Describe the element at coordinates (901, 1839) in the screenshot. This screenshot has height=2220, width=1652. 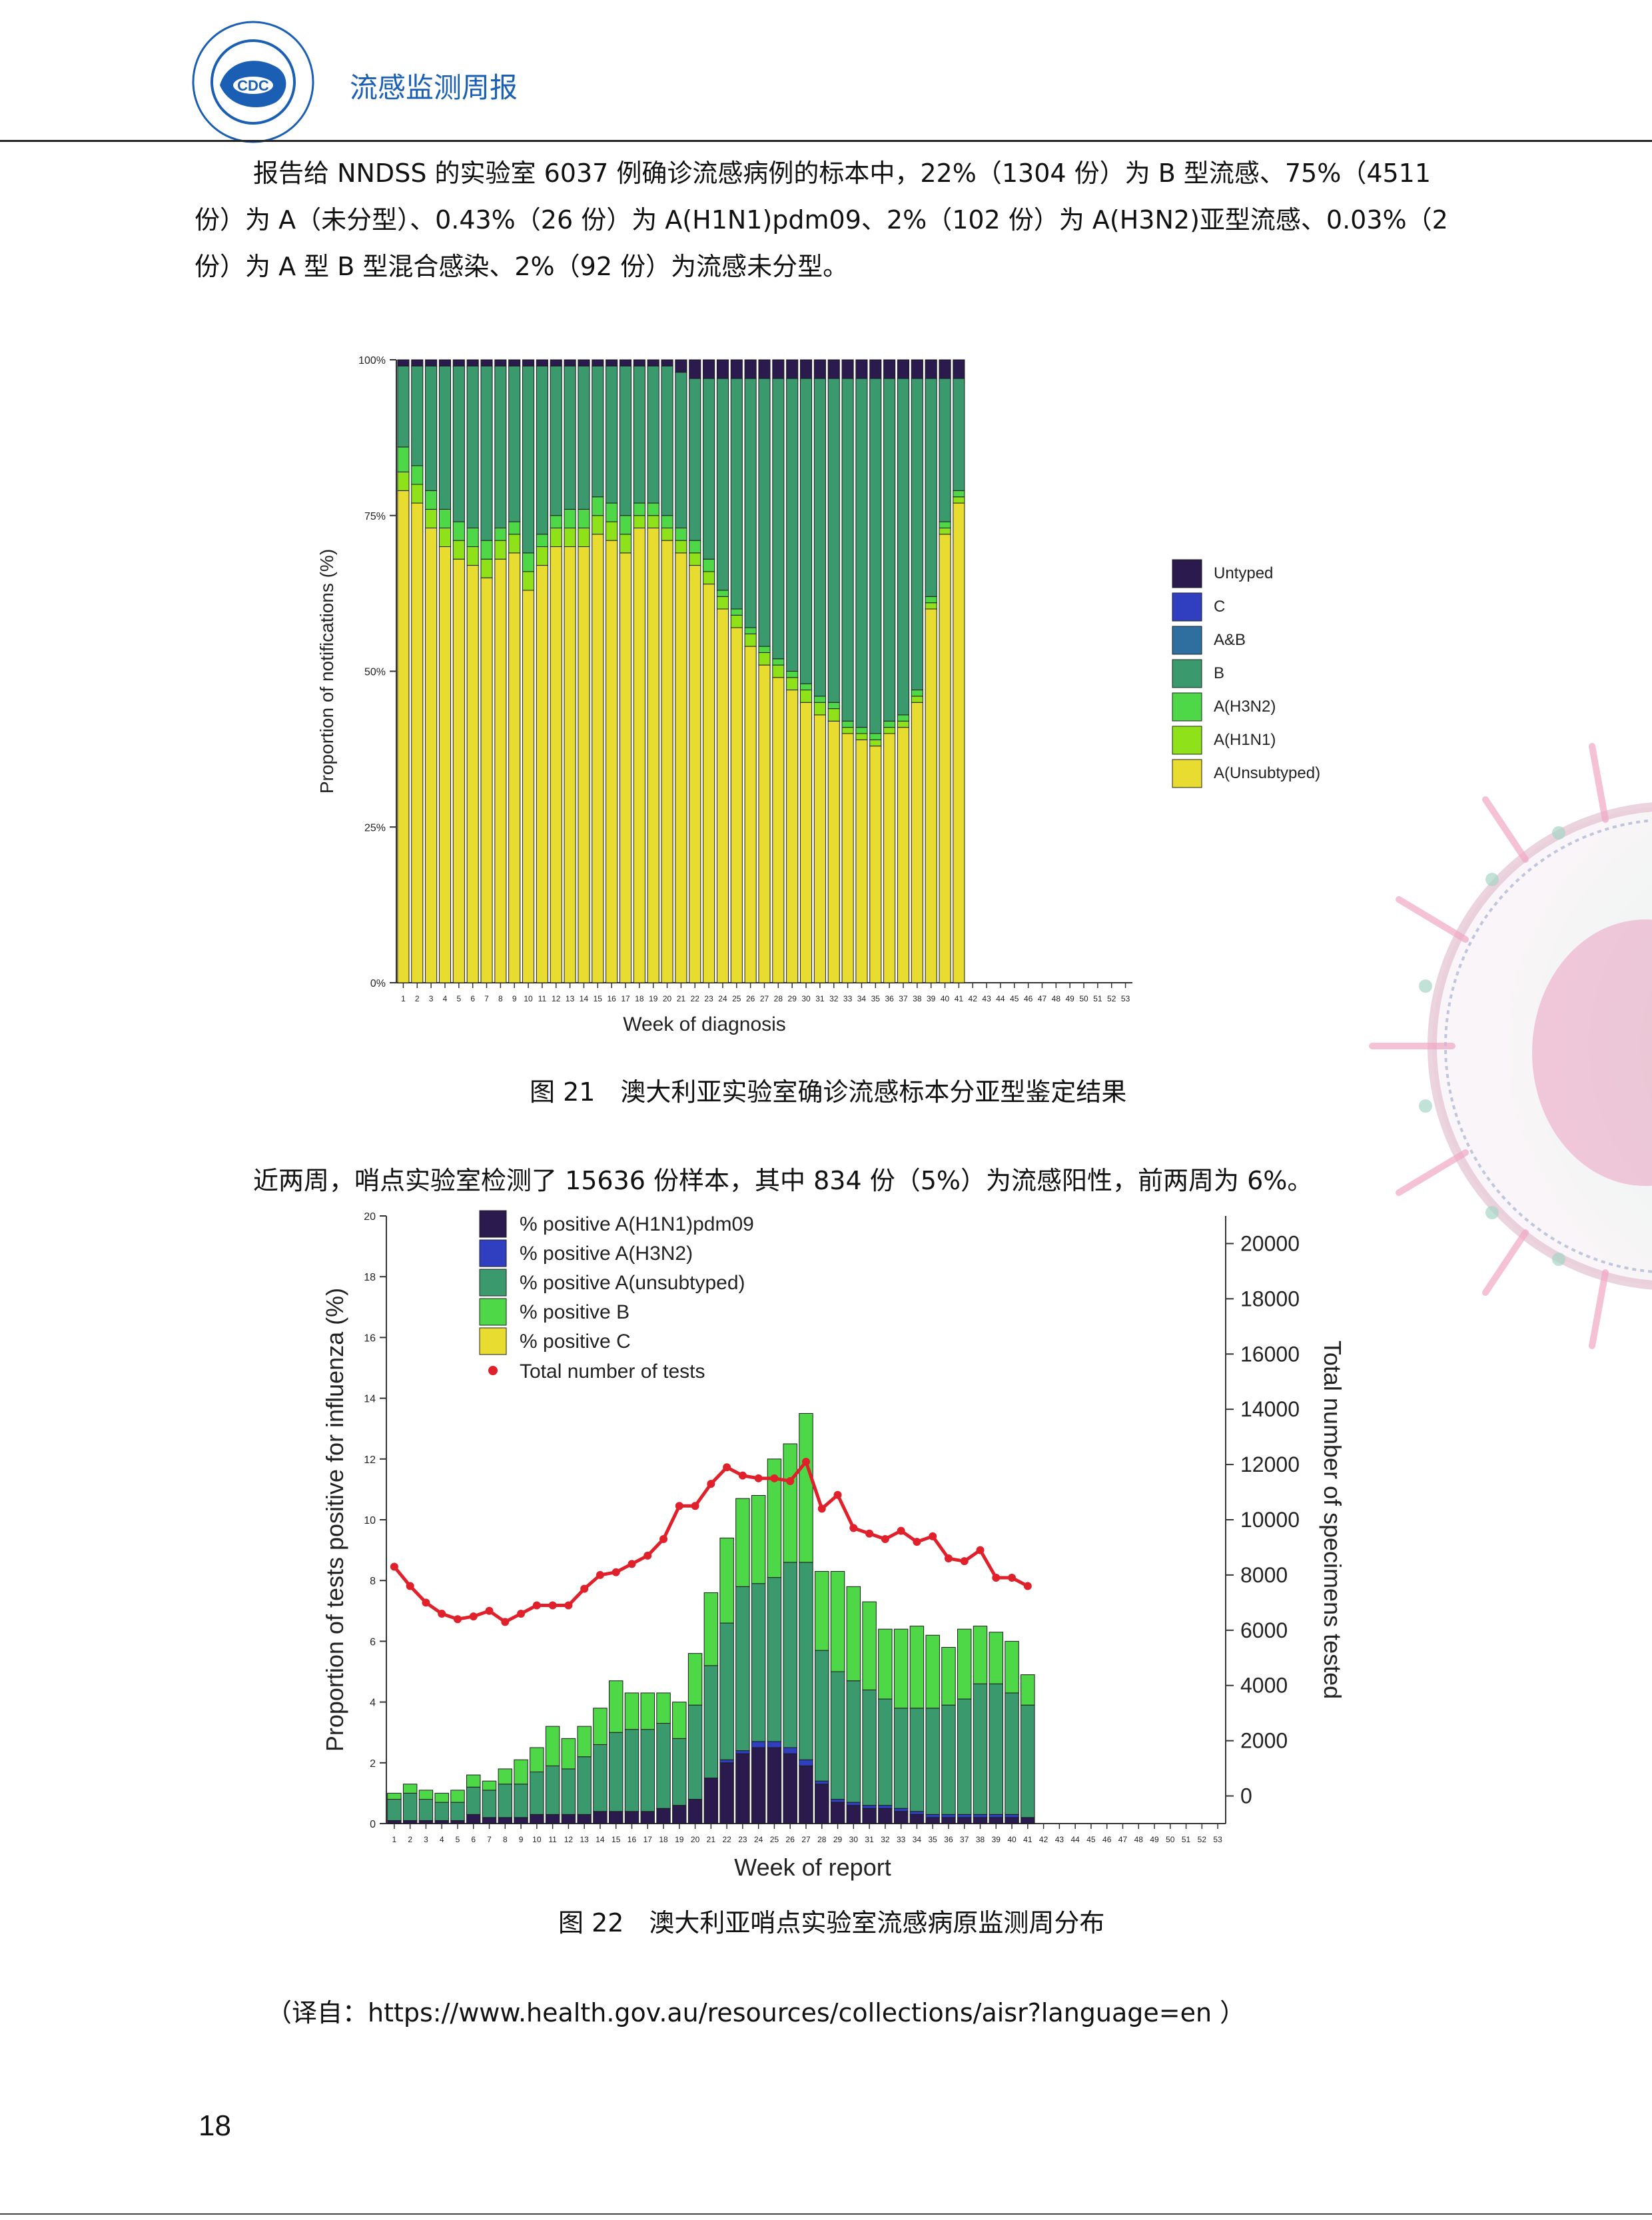
I see `x-tick-label: 33` at that location.